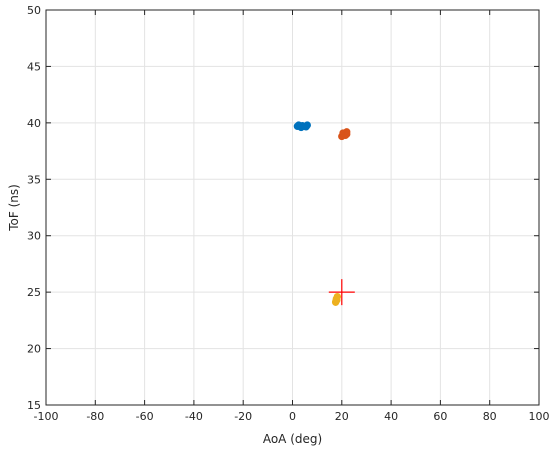 The width and height of the screenshot is (550, 453). I want to click on y-axis-label: ToF (ns), so click(14, 208).